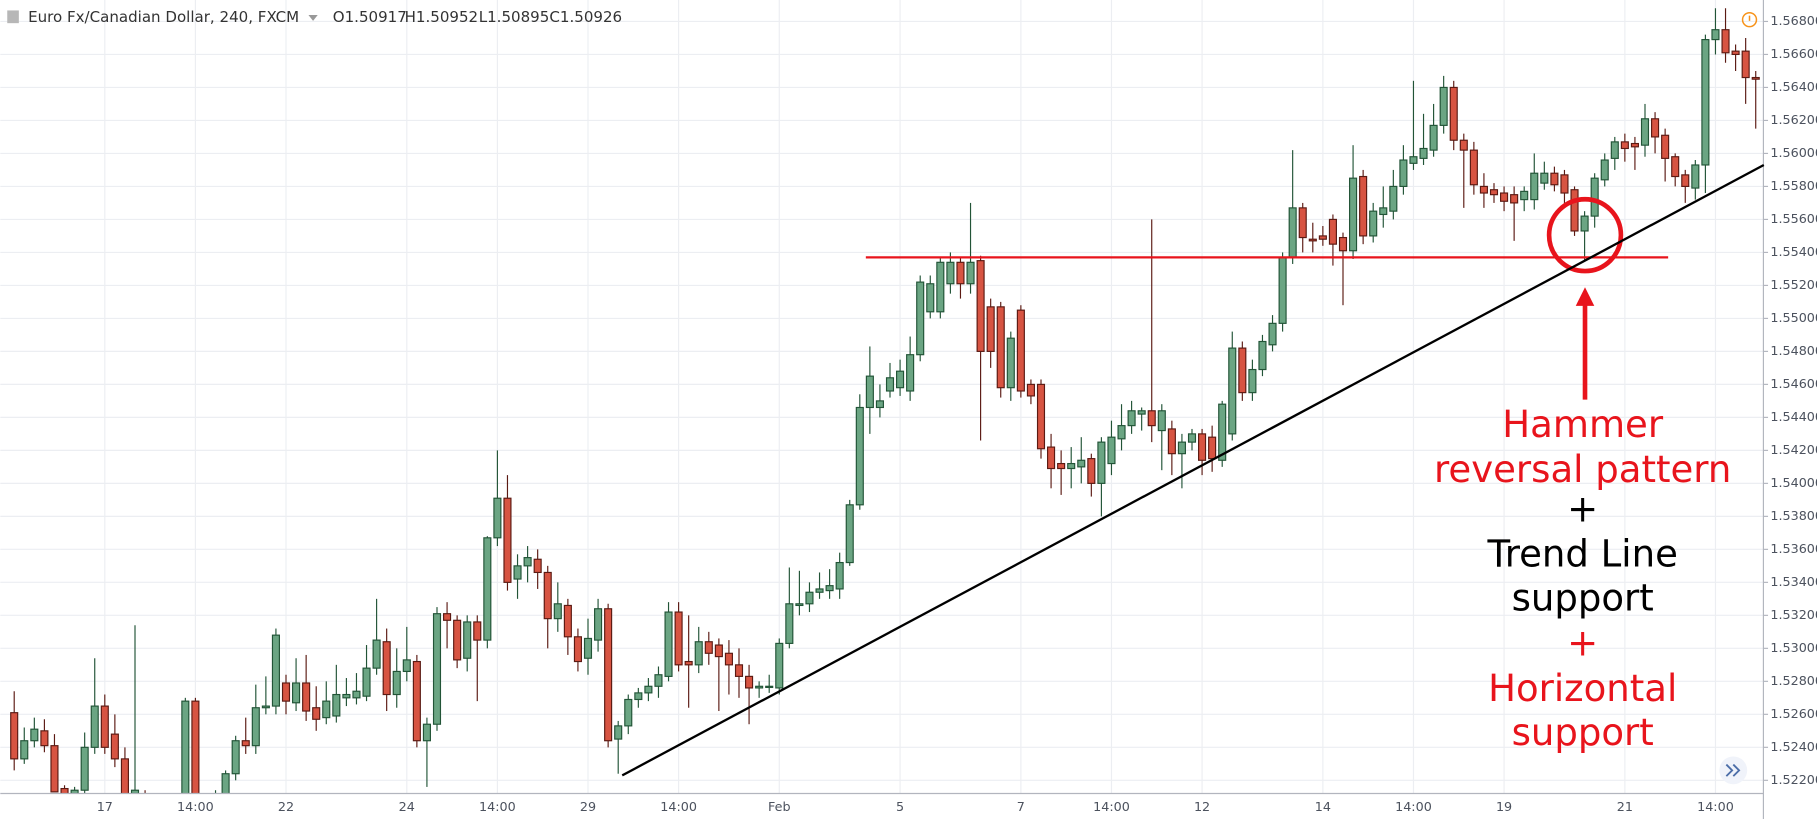 The width and height of the screenshot is (1817, 819). What do you see at coordinates (514, 17) in the screenshot?
I see `ohlc-low: L1.50895` at bounding box center [514, 17].